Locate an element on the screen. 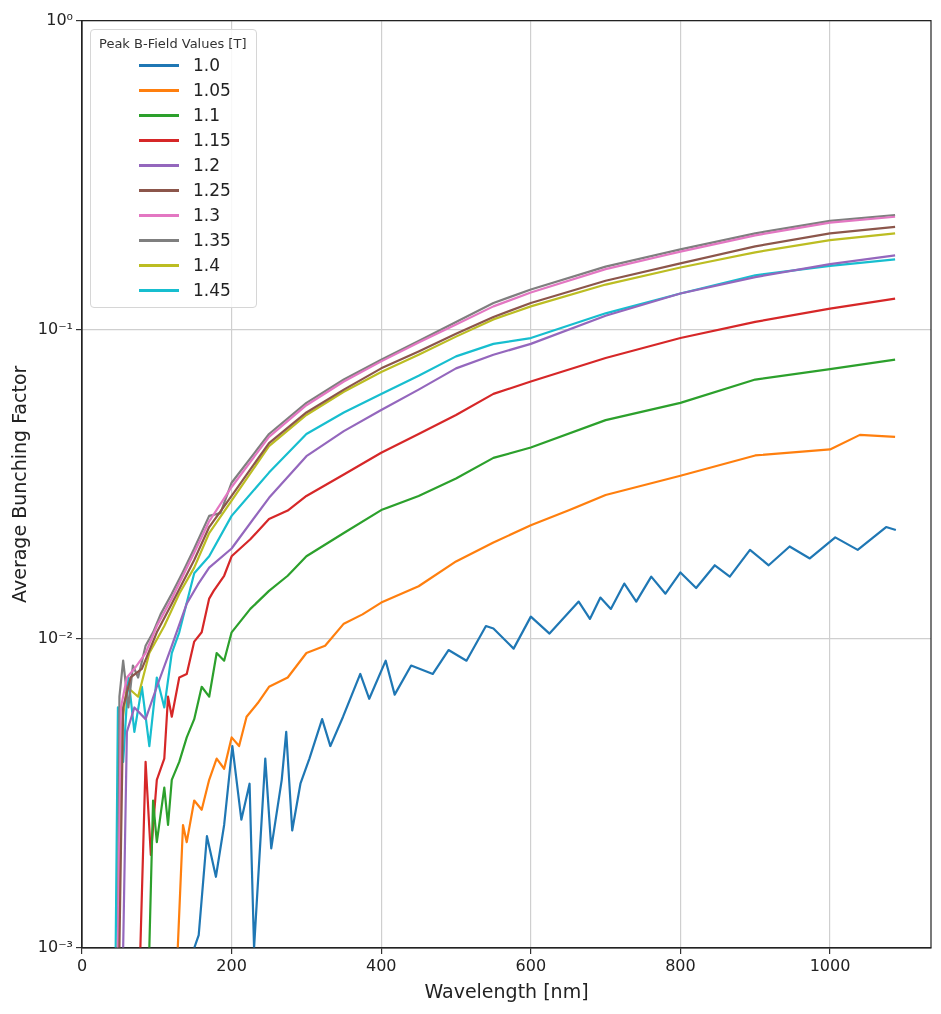  x-tick-label: 200 is located at coordinates (231, 965).